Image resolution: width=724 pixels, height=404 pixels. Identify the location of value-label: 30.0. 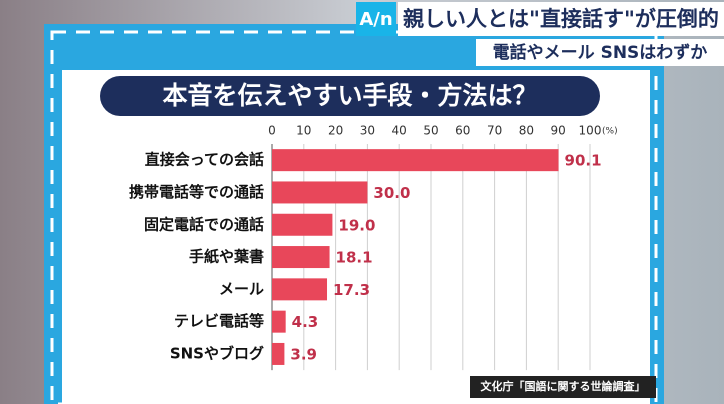
(391, 193).